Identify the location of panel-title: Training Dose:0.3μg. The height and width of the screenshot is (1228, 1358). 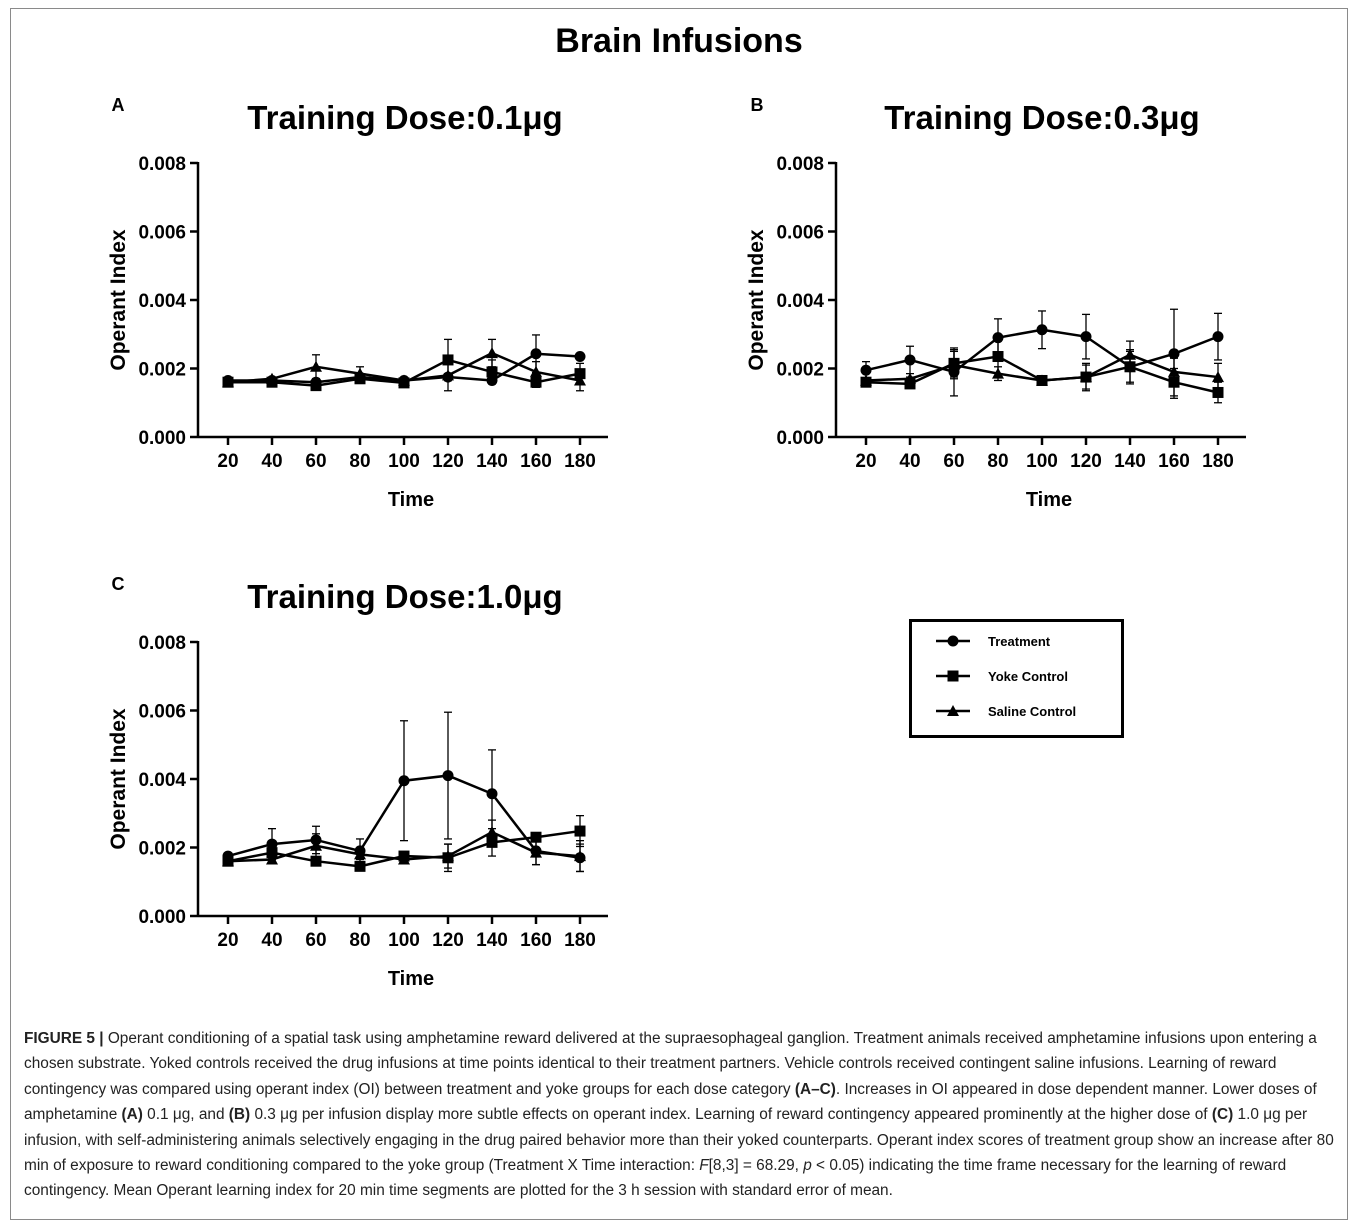
(1041, 117).